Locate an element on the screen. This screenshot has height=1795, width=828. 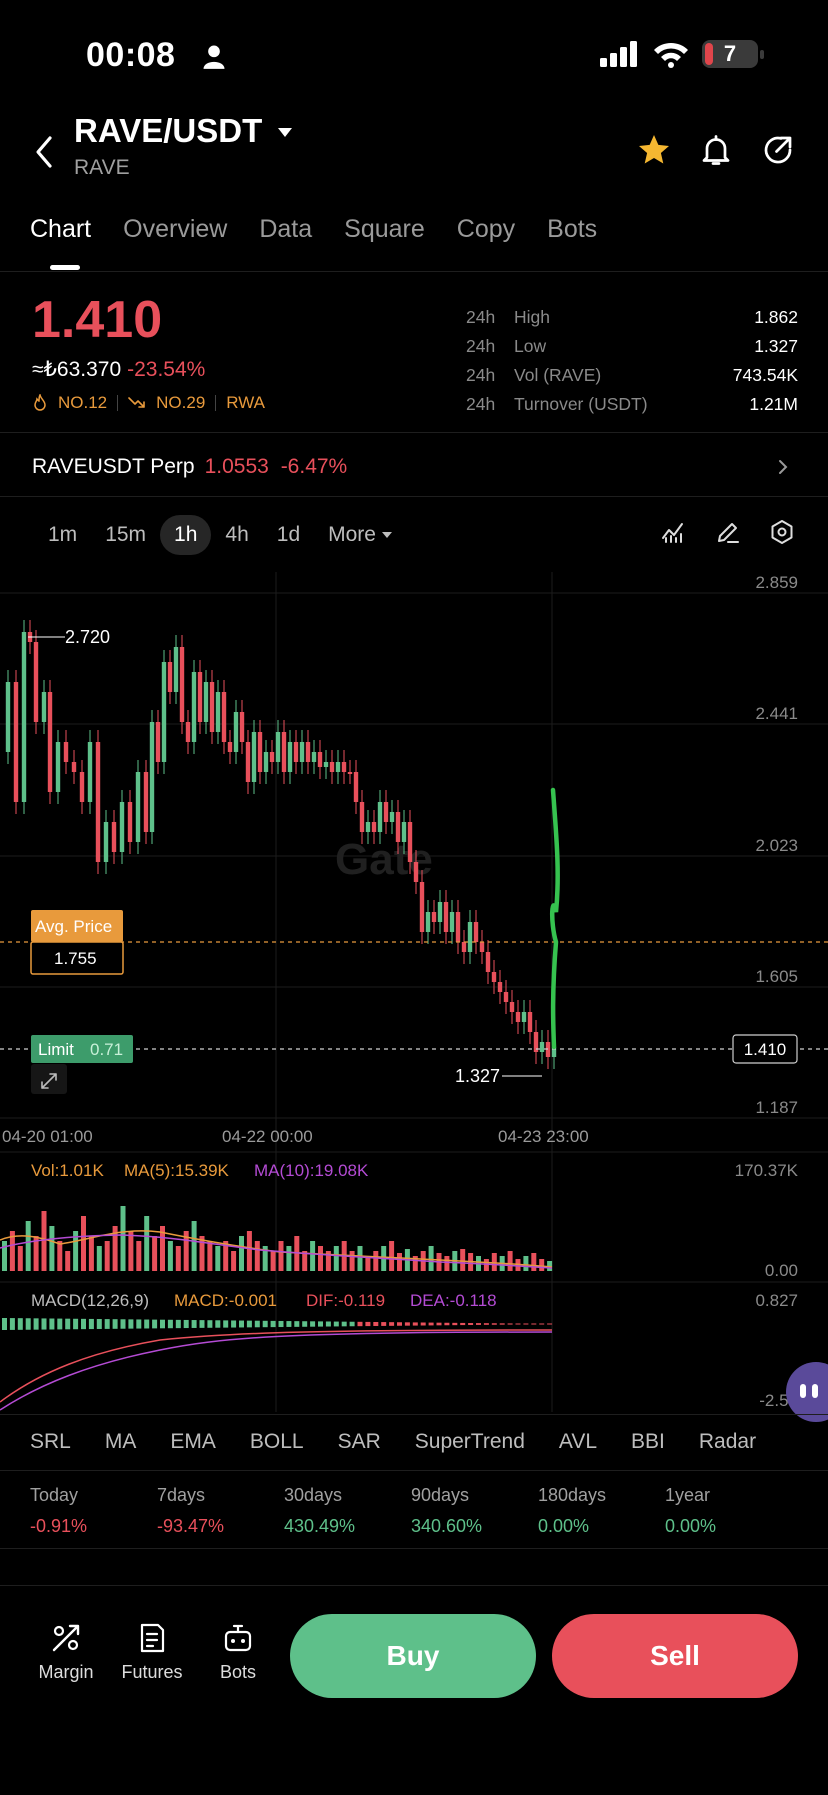
fiat-value: ≈₺63.370 is located at coordinates (77, 369).